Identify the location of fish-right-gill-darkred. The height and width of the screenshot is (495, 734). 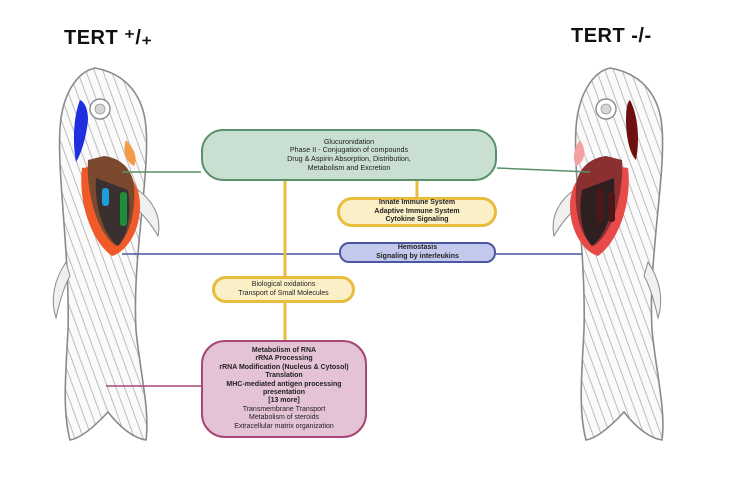
(632, 130).